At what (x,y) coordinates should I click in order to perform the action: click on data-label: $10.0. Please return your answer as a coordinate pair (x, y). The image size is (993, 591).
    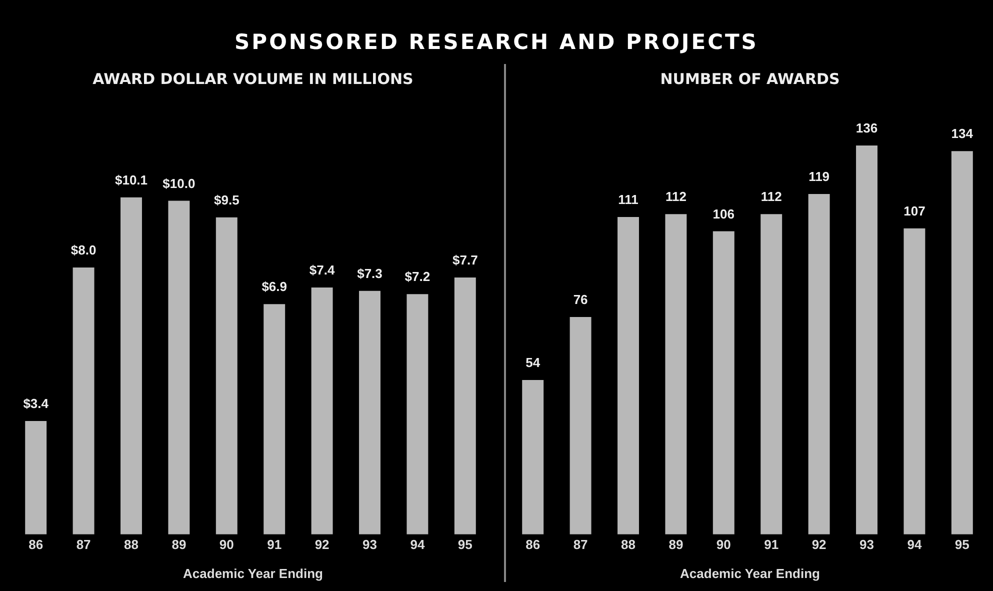
    Looking at the image, I should click on (179, 183).